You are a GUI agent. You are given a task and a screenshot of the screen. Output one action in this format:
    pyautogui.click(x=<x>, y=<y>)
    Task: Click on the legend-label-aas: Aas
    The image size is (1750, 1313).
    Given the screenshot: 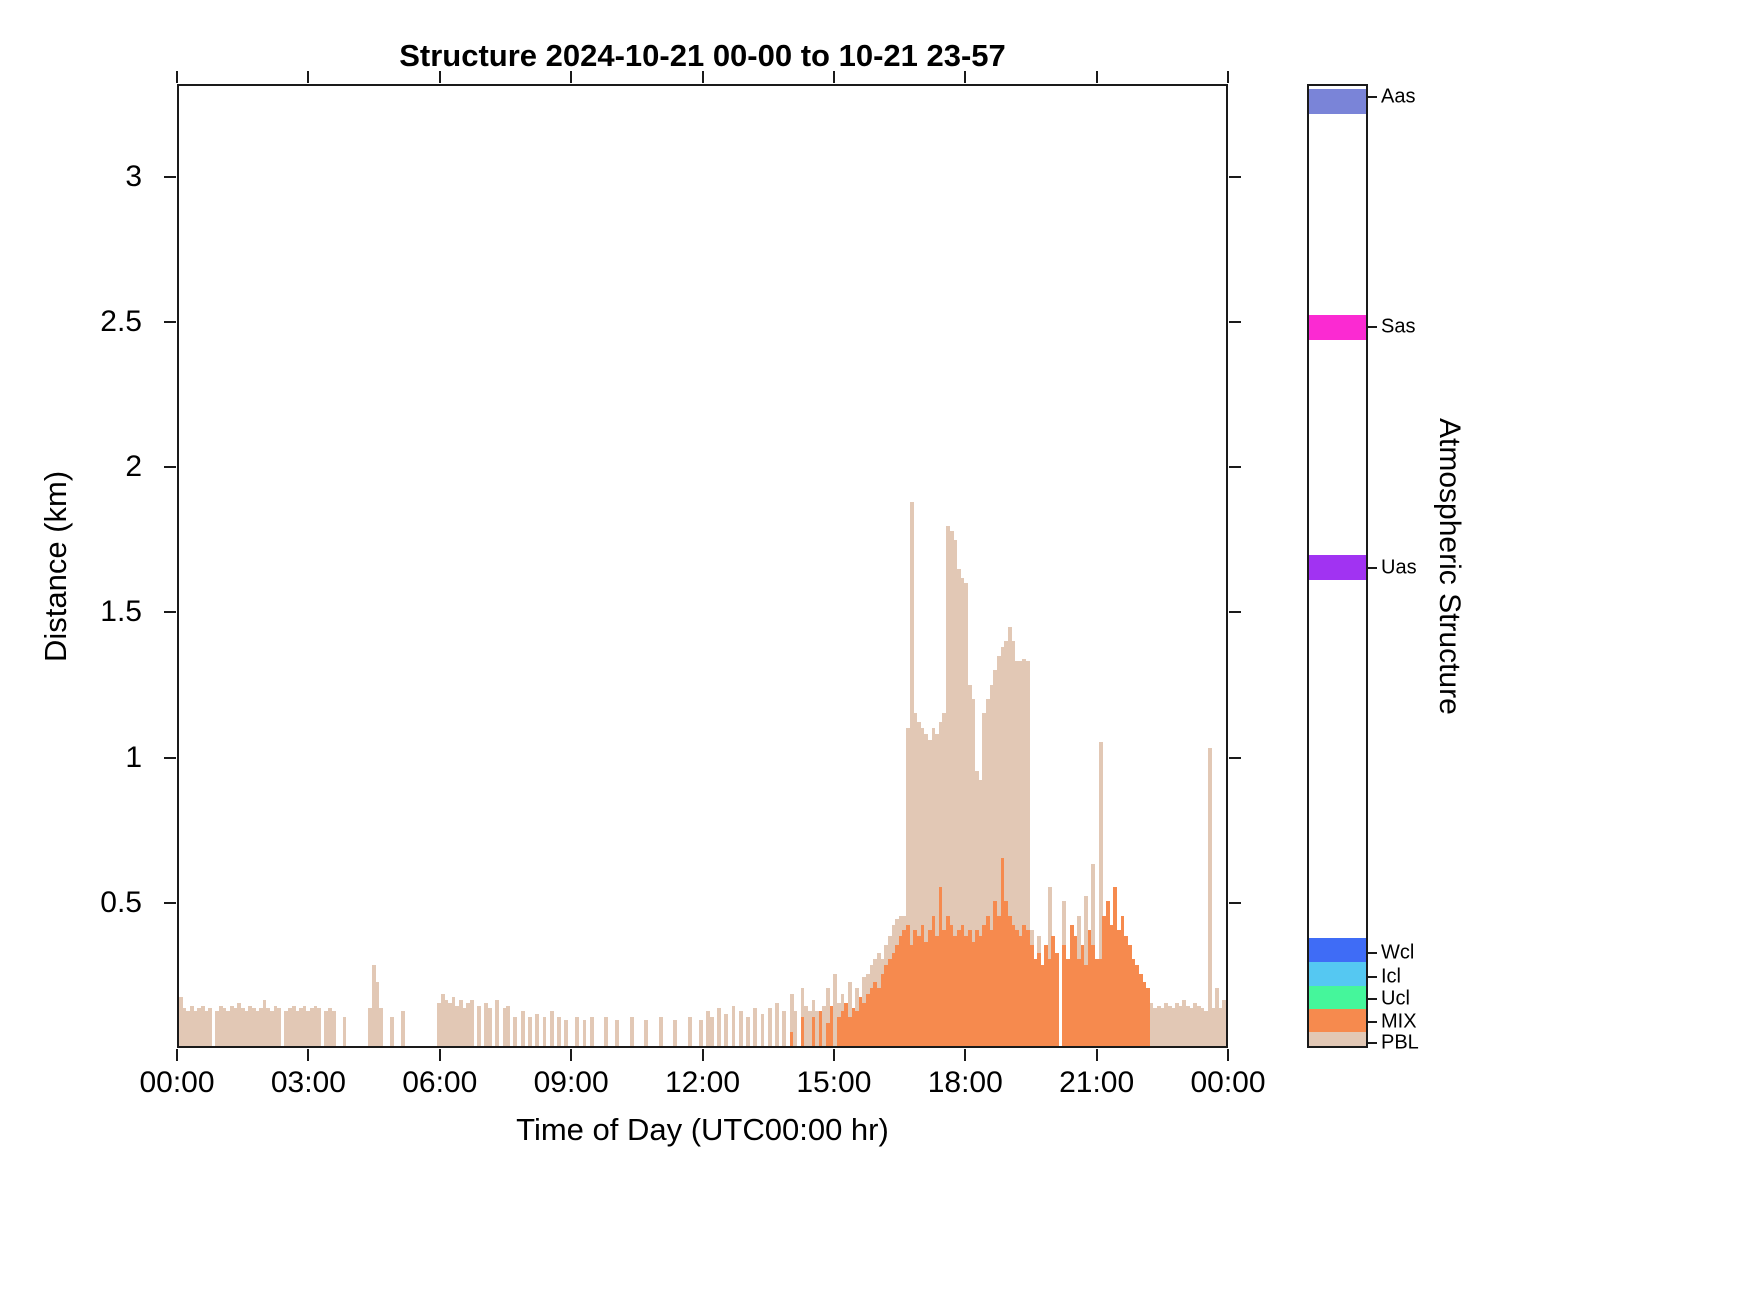 What is the action you would take?
    pyautogui.click(x=1398, y=96)
    